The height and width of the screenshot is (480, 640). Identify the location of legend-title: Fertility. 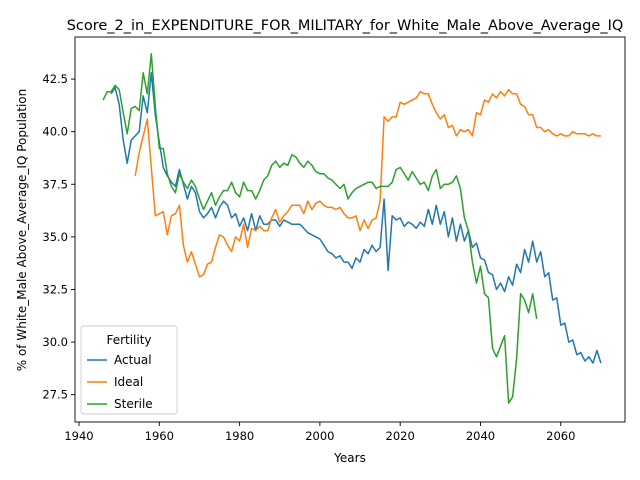
(128, 340).